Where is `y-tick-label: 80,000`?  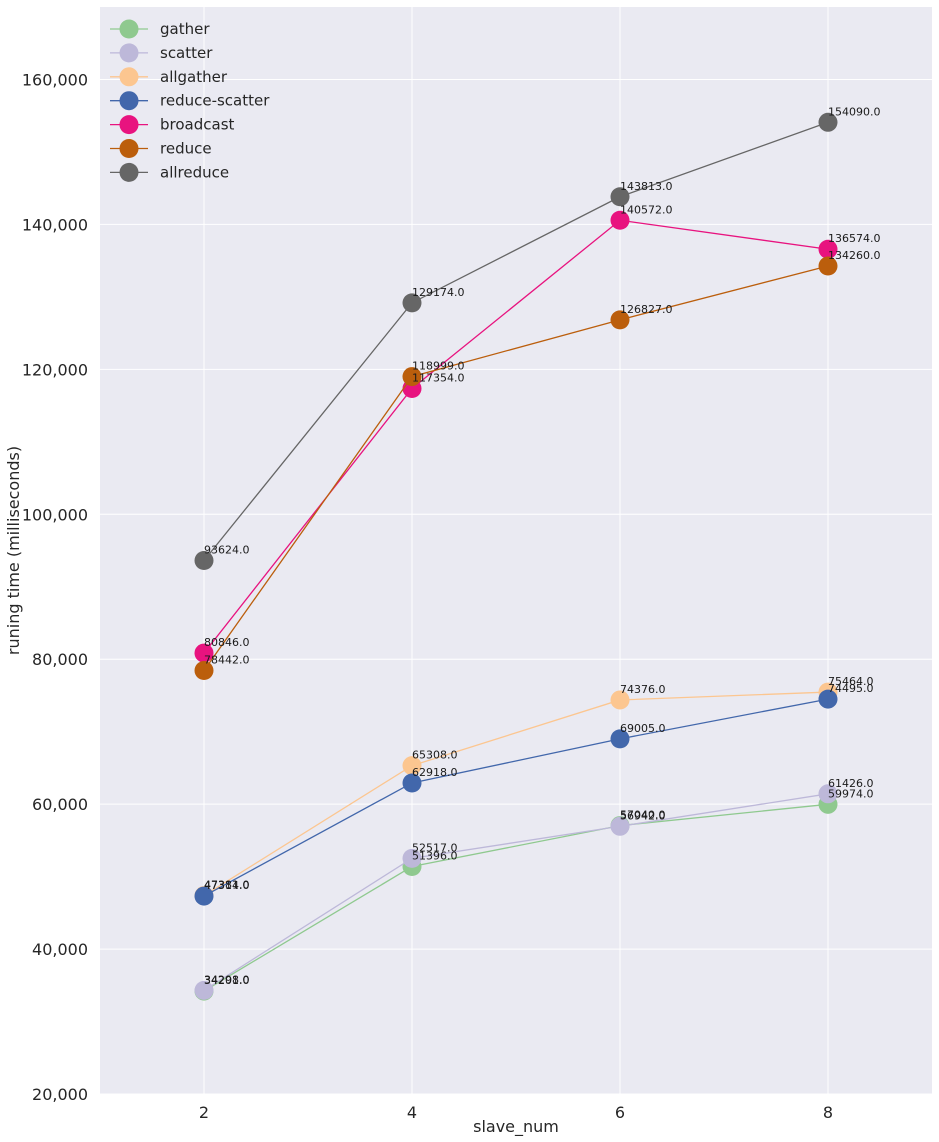
y-tick-label: 80,000 is located at coordinates (60, 659).